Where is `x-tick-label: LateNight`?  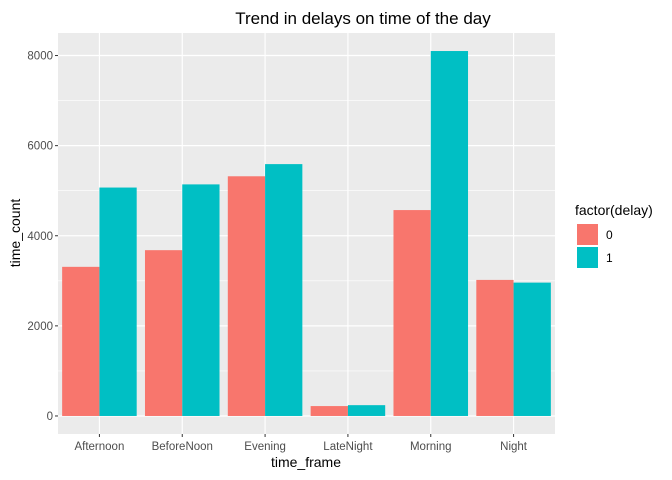 x-tick-label: LateNight is located at coordinates (348, 447).